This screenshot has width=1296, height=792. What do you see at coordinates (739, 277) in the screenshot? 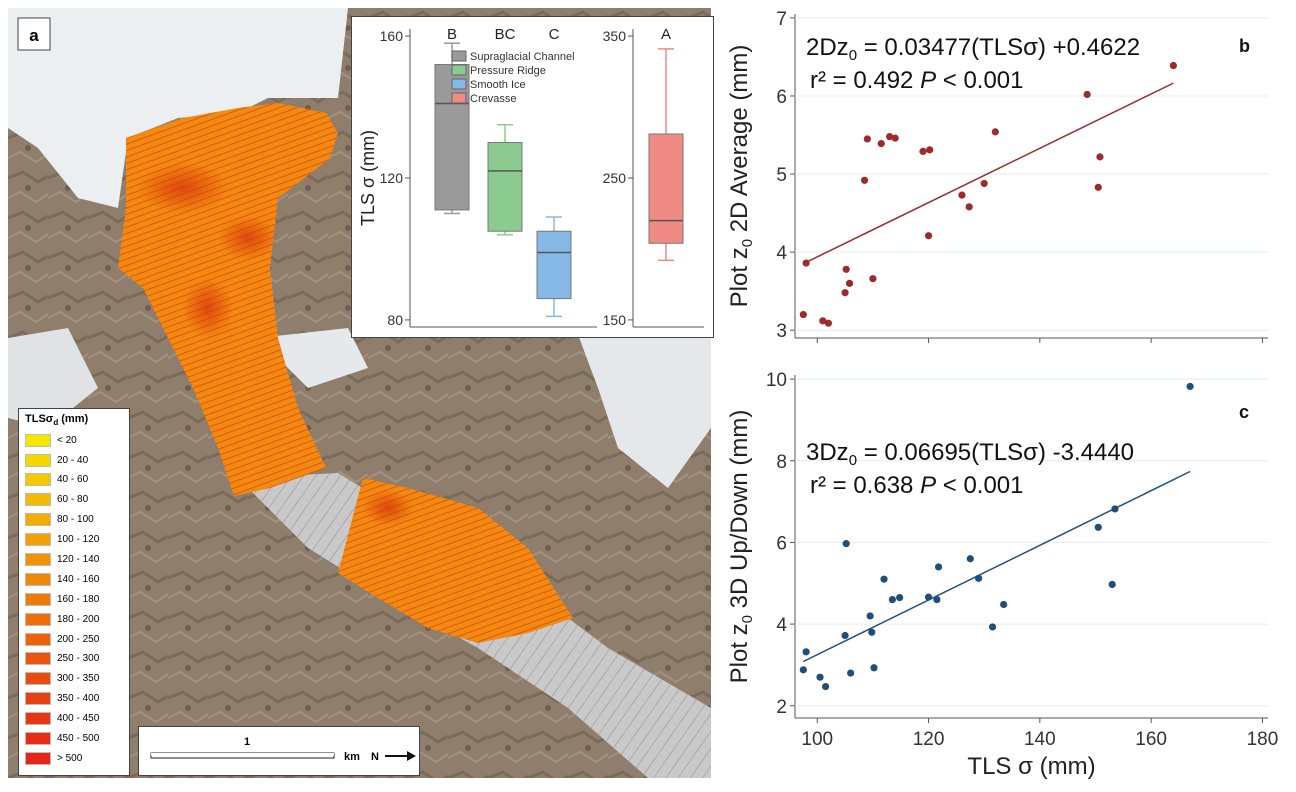
I see `y-axis-label-part: Plot z` at bounding box center [739, 277].